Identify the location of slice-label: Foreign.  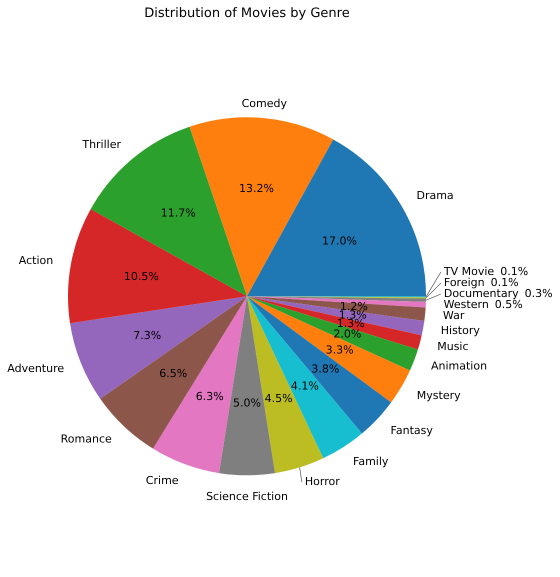
(464, 282).